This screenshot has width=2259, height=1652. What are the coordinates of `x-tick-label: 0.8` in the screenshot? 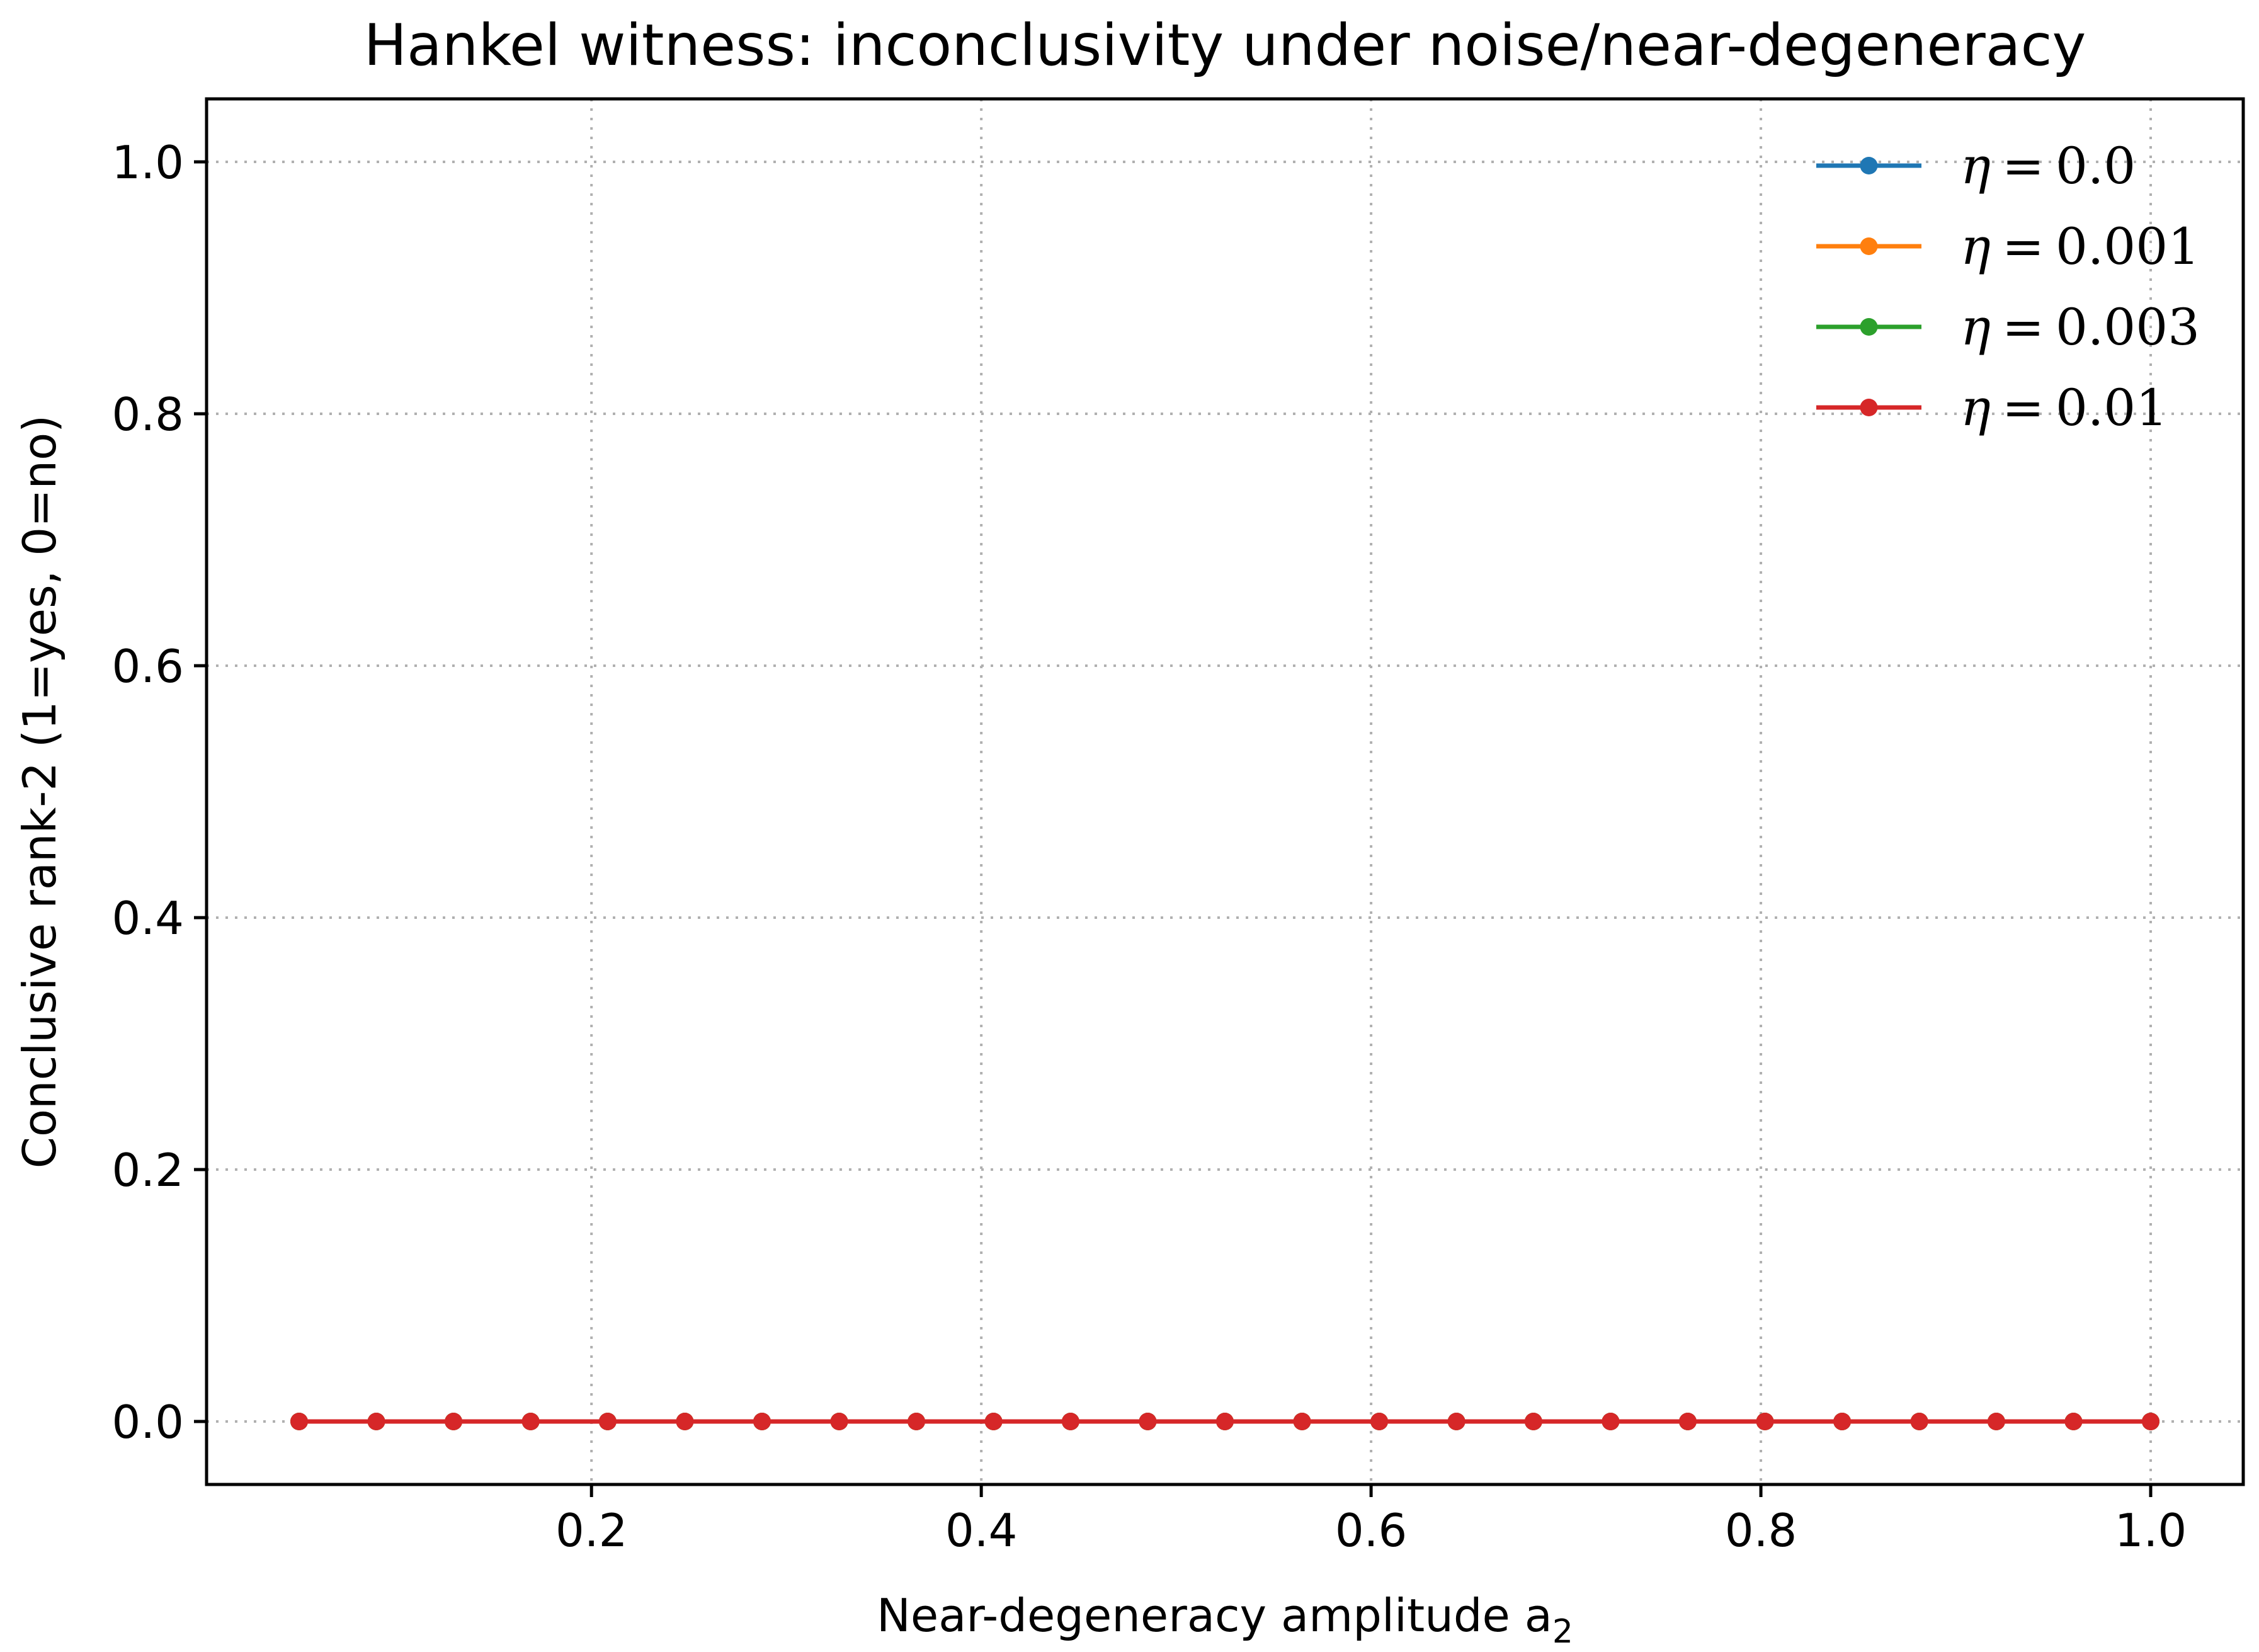 It's located at (1761, 1531).